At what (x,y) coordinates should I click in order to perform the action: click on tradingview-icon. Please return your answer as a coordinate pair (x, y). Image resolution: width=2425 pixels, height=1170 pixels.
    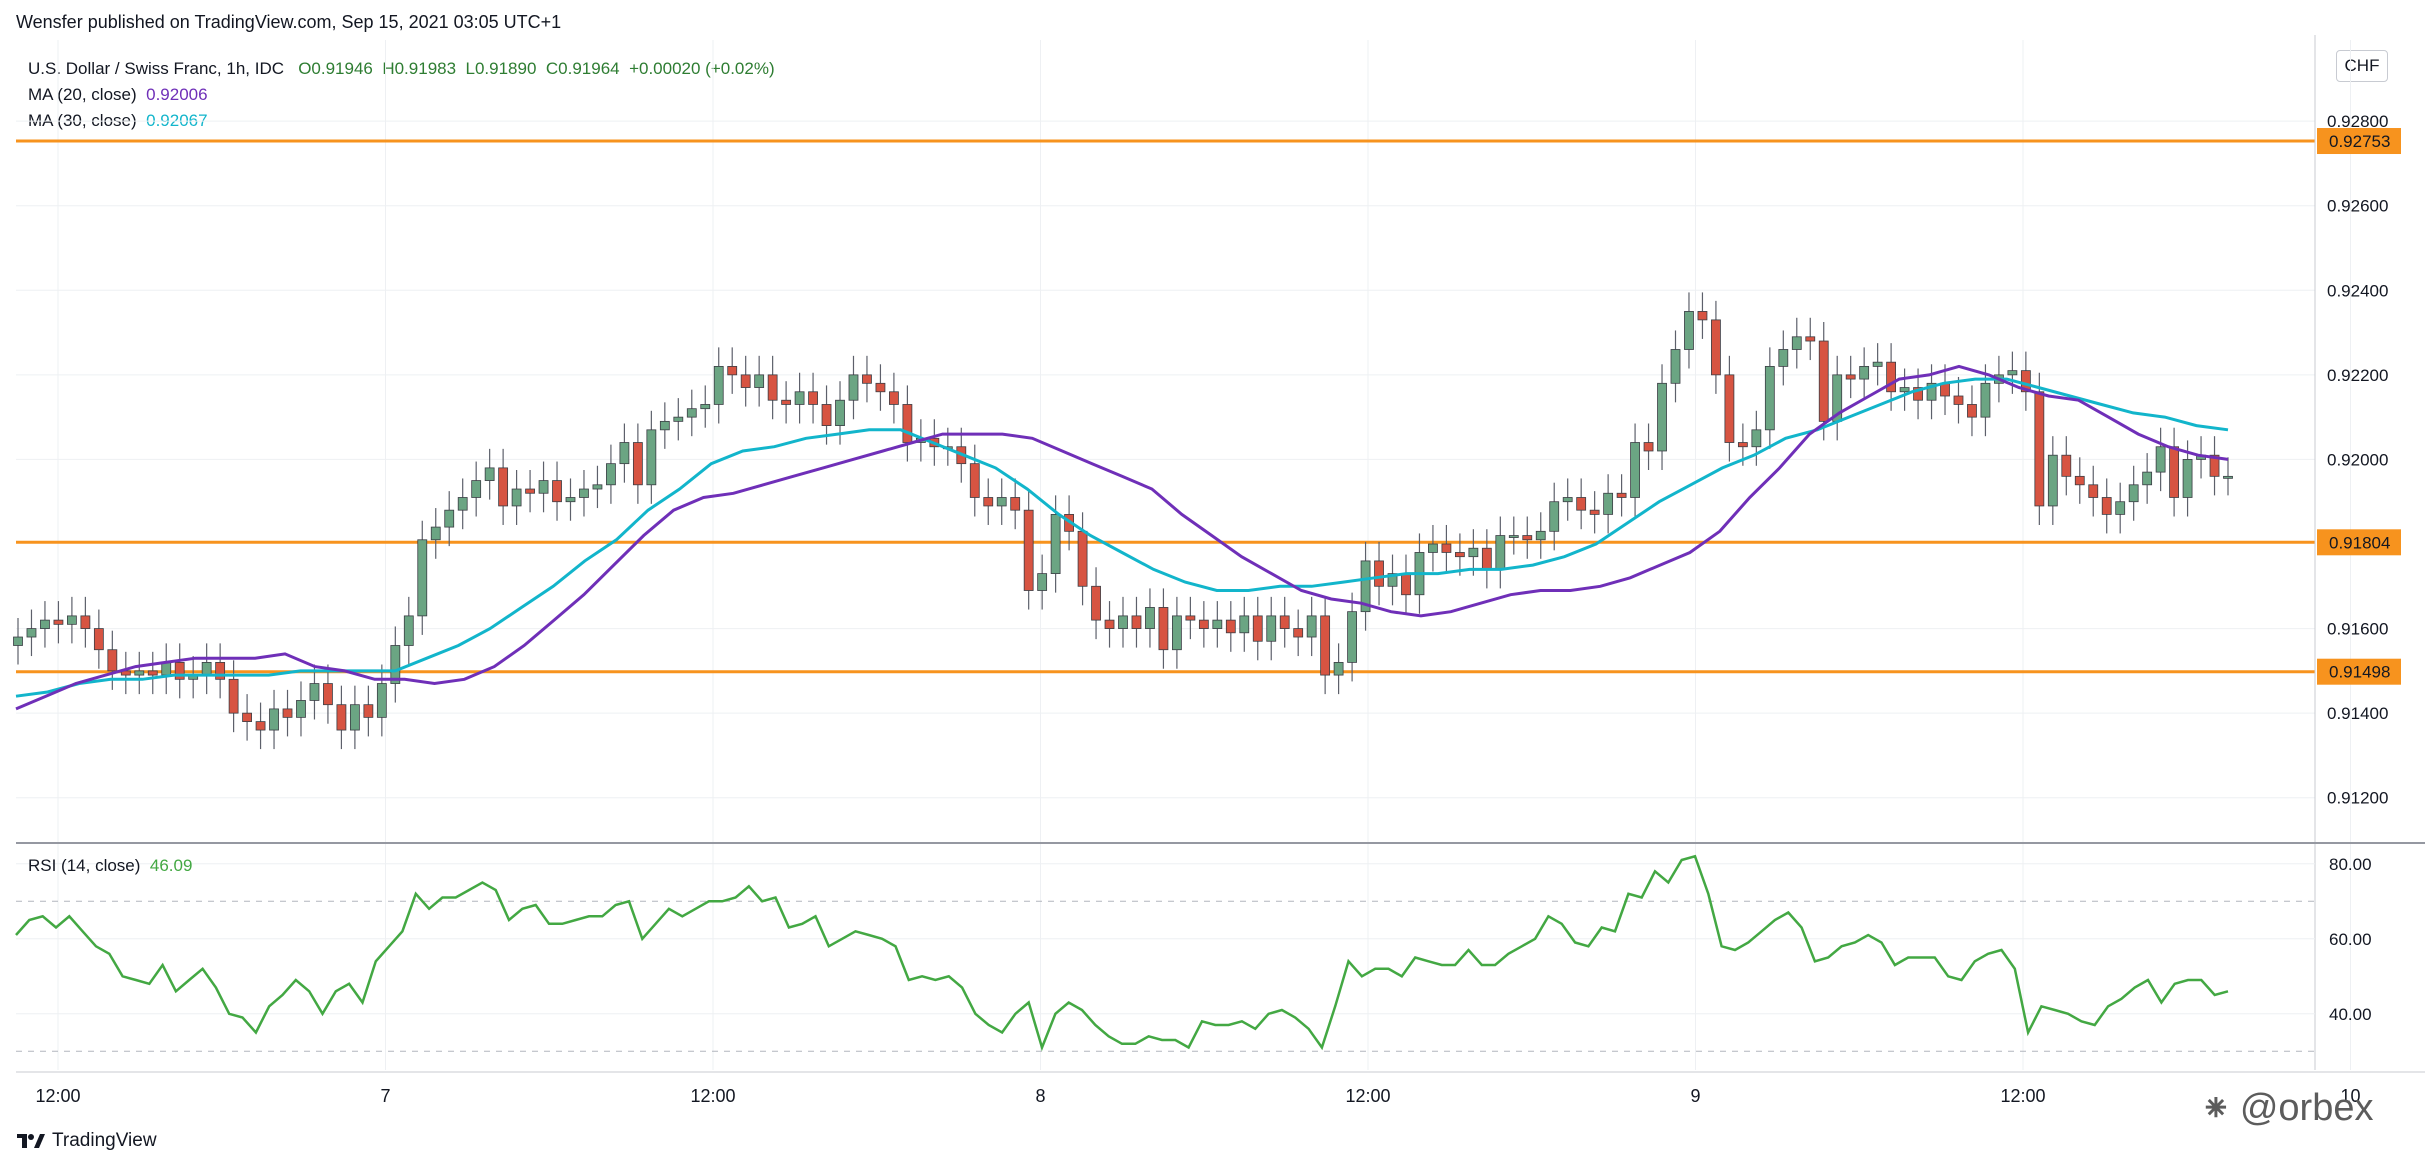
    Looking at the image, I should click on (31, 1141).